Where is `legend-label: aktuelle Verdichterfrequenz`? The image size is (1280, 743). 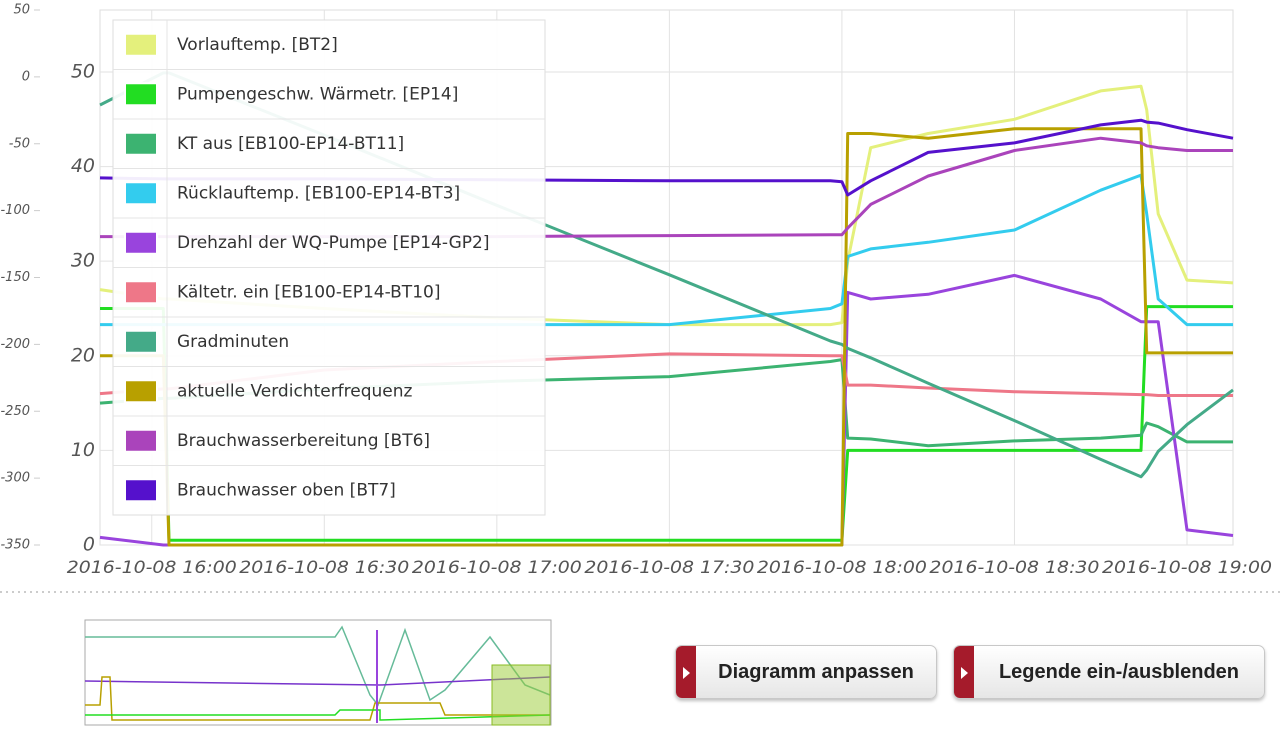
legend-label: aktuelle Verdichterfrequenz is located at coordinates (295, 391).